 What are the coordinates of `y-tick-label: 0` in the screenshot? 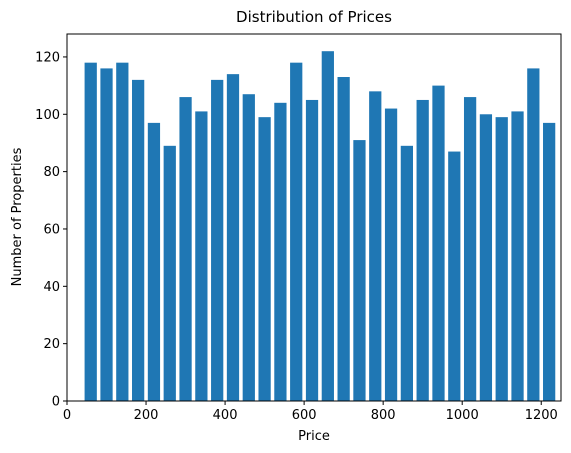 It's located at (56, 402).